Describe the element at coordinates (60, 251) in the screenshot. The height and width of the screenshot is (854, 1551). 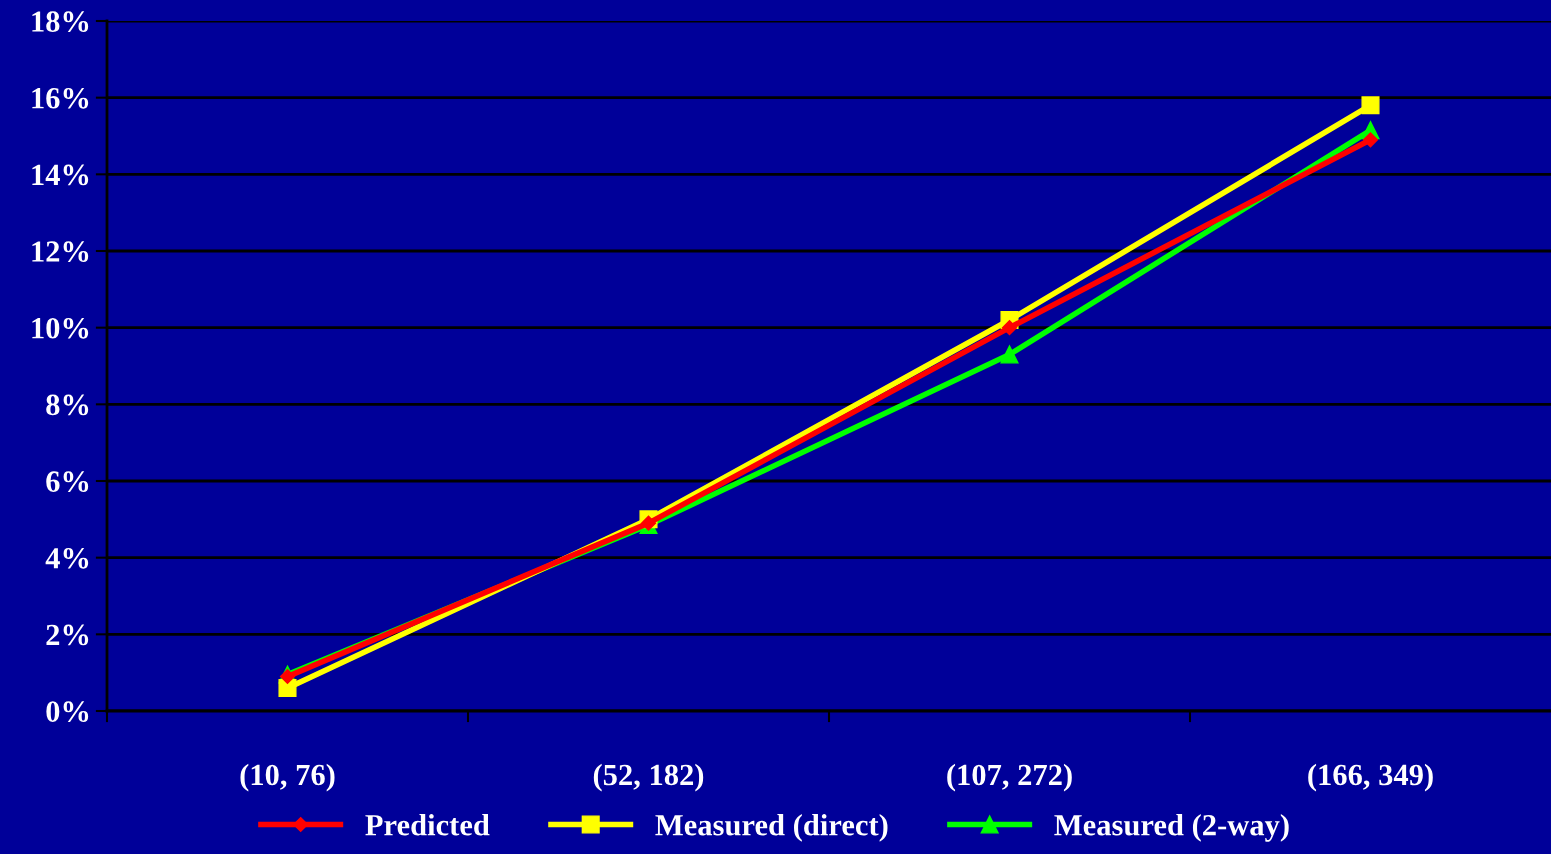
I see `y-tick-label: 12%` at that location.